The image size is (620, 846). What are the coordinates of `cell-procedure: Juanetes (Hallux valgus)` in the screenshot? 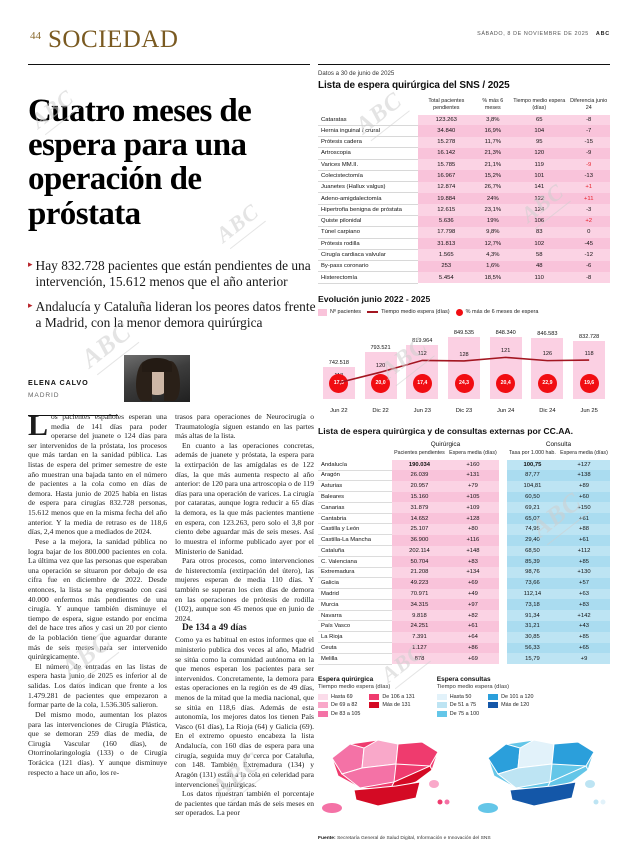 It's located at (368, 187).